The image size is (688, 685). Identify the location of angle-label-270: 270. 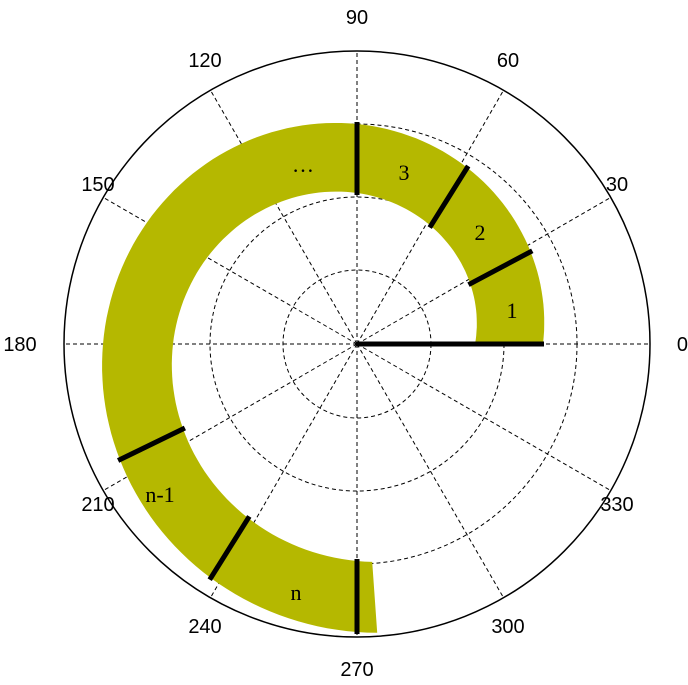
(356, 670).